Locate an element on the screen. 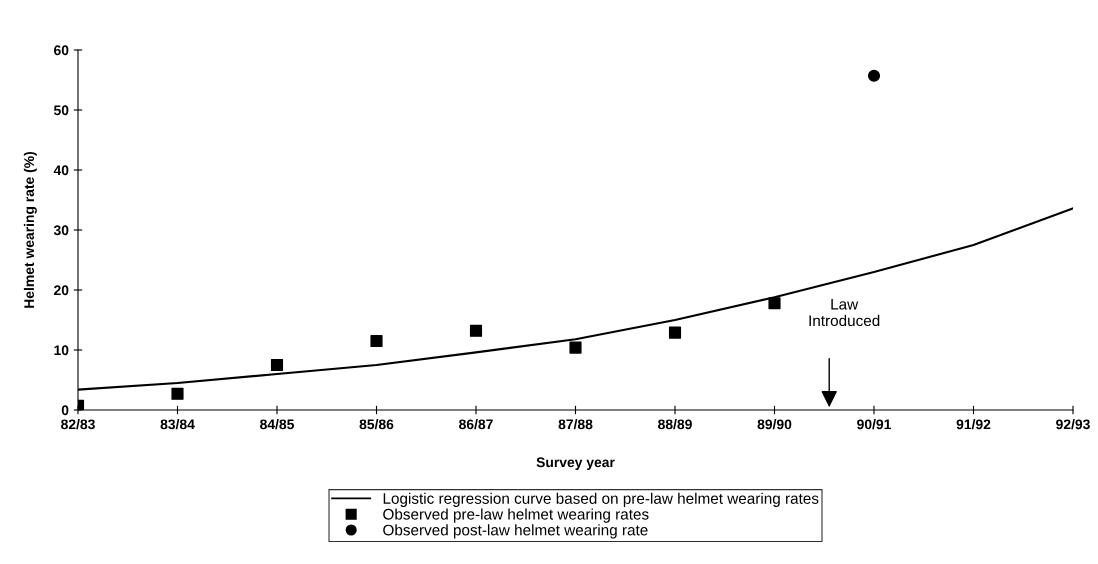 The image size is (1098, 564). y-tick-label: 40 is located at coordinates (61, 170).